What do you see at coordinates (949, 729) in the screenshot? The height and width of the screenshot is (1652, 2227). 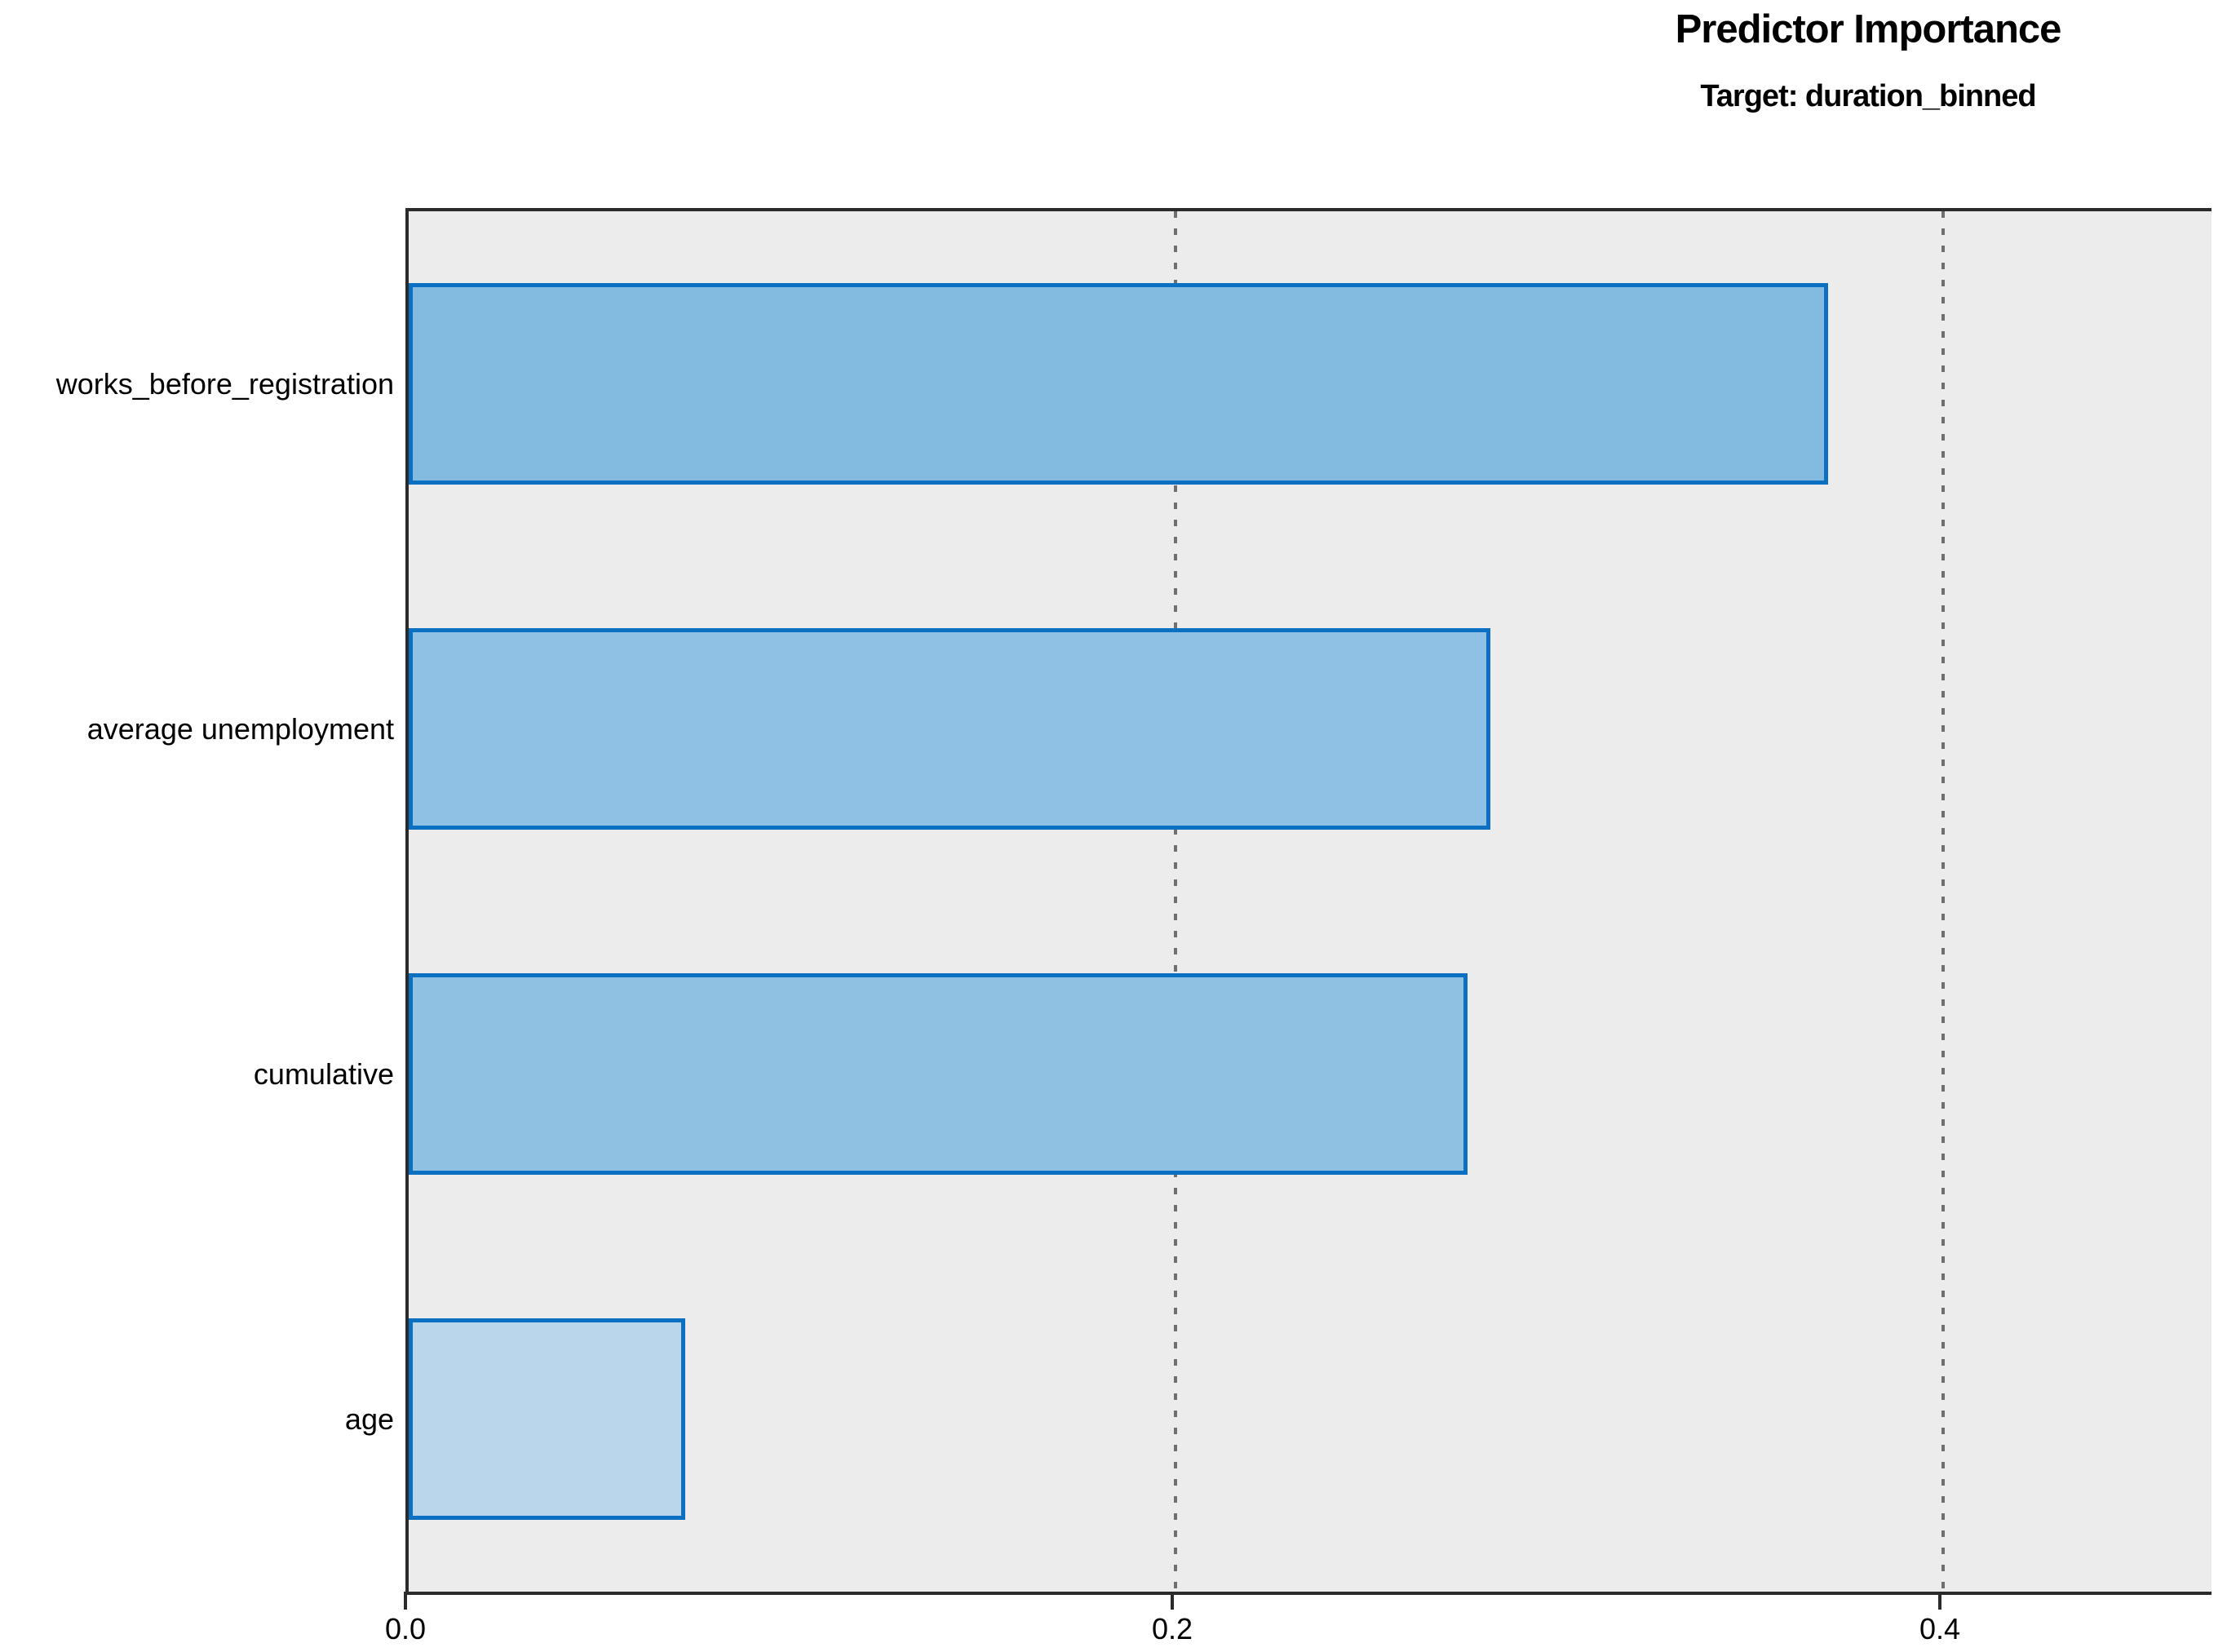 I see `bar-average-unemployment` at bounding box center [949, 729].